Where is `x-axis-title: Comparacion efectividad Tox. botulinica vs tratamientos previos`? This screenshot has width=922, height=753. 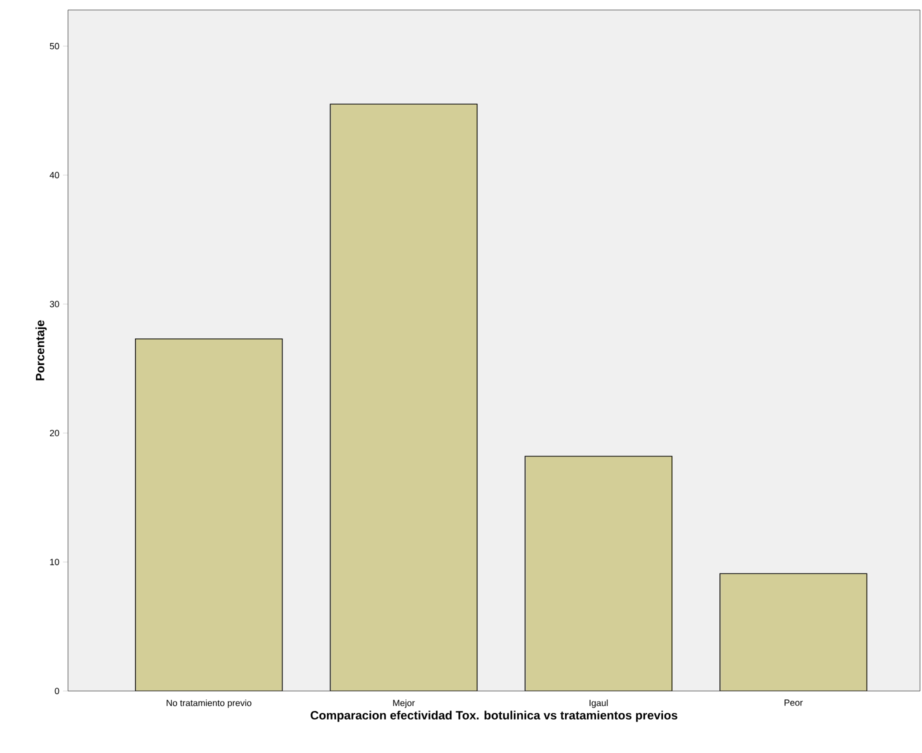
x-axis-title: Comparacion efectividad Tox. botulinica vs tratamientos previos is located at coordinates (494, 716).